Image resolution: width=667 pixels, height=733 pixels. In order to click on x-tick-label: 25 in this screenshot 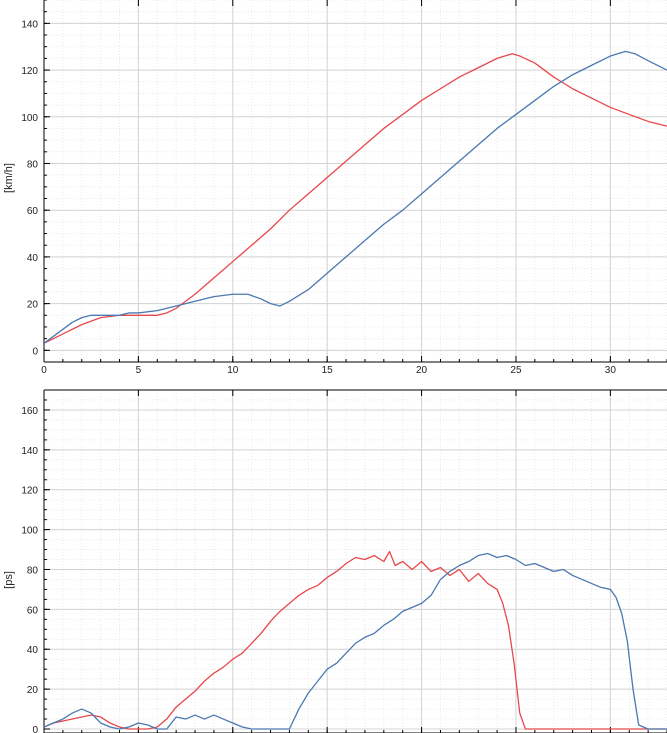, I will do `click(516, 370)`.